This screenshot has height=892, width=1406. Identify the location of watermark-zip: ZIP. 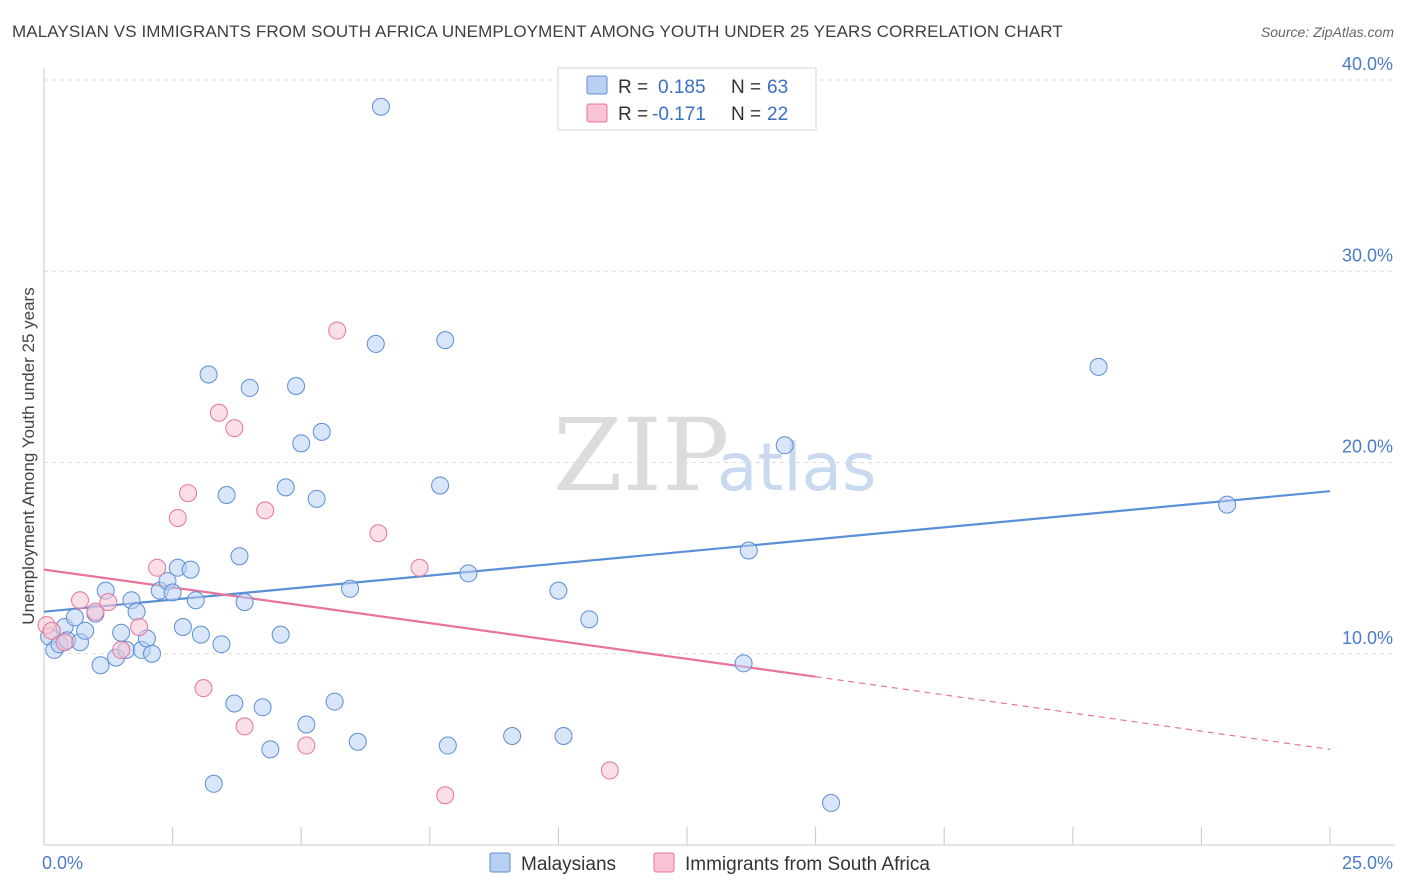
(641, 455).